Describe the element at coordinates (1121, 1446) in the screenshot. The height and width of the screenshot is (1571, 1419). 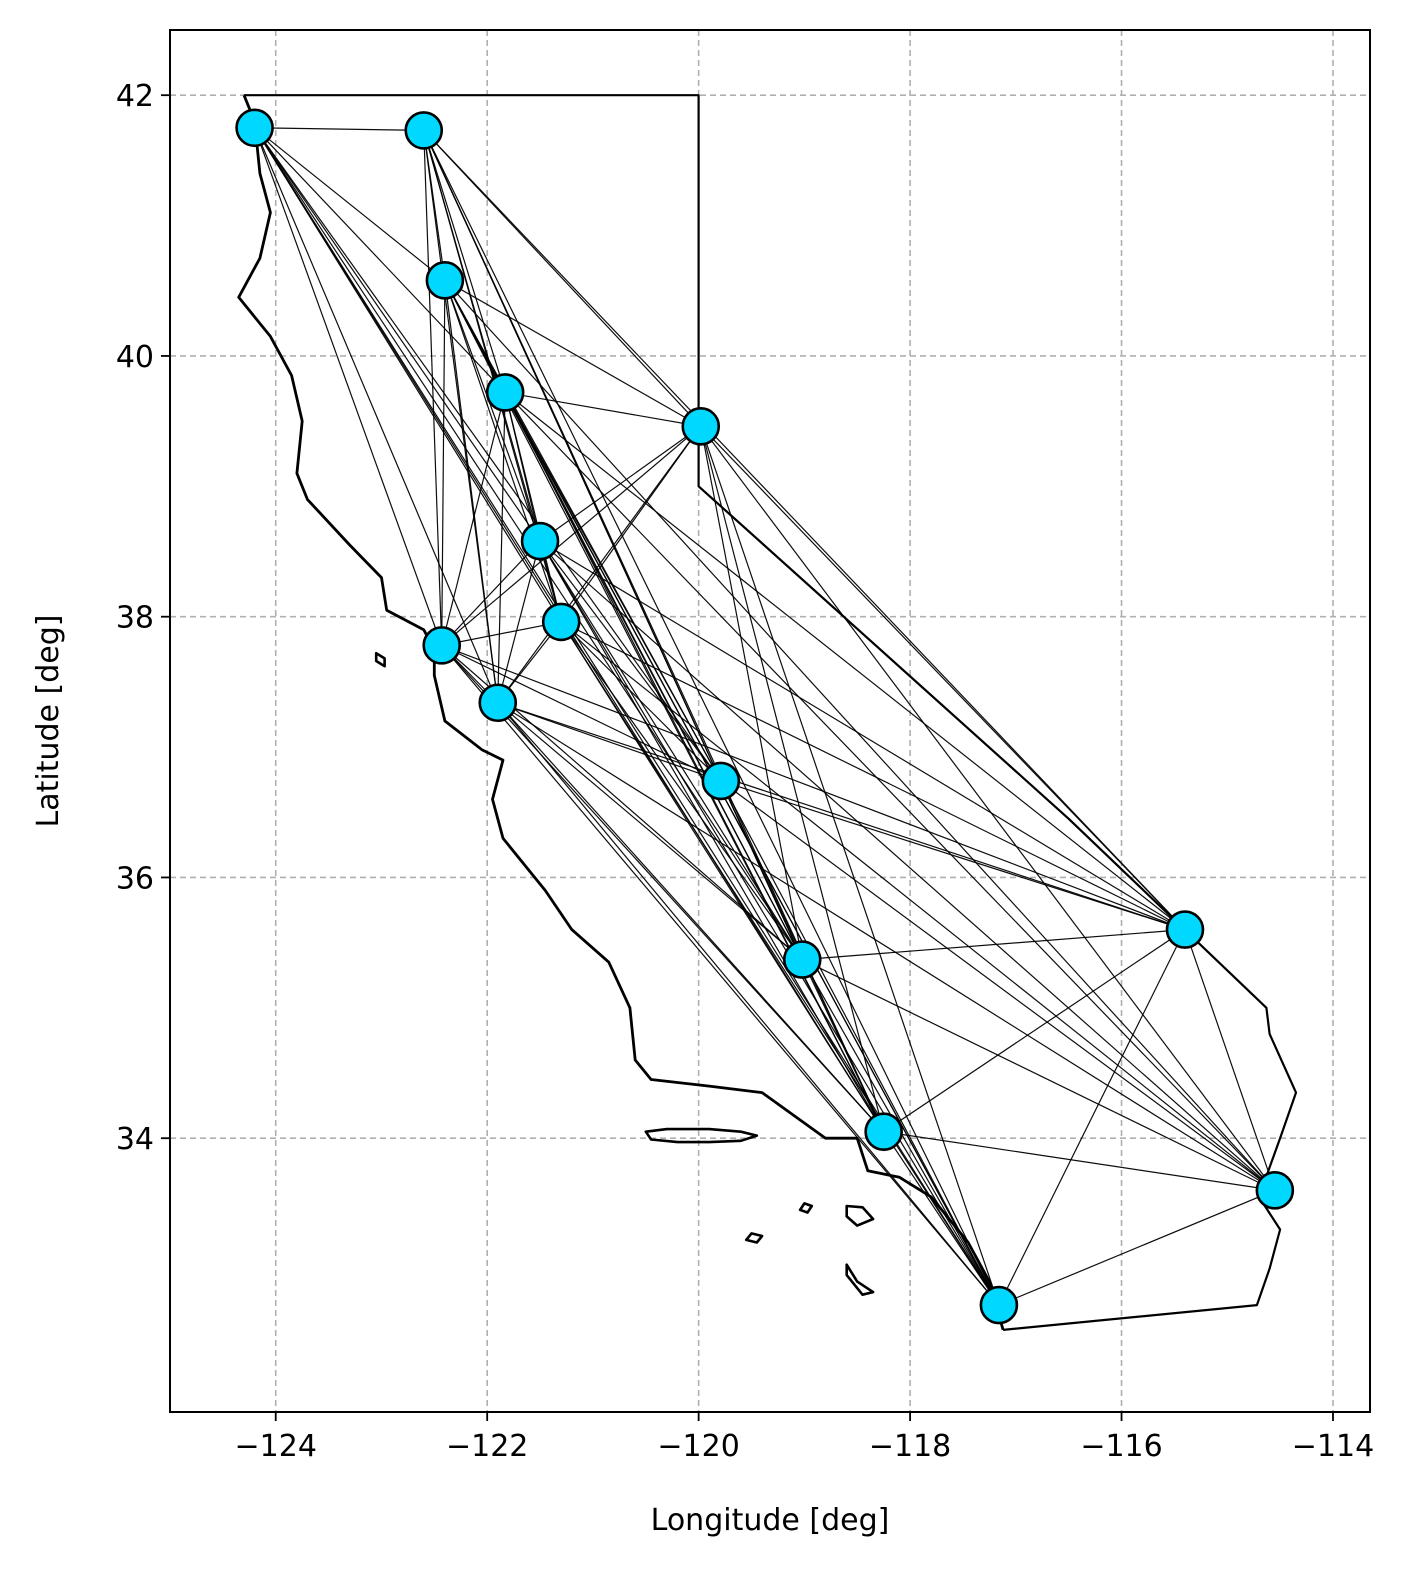
I see `x-tick-label: −116` at that location.